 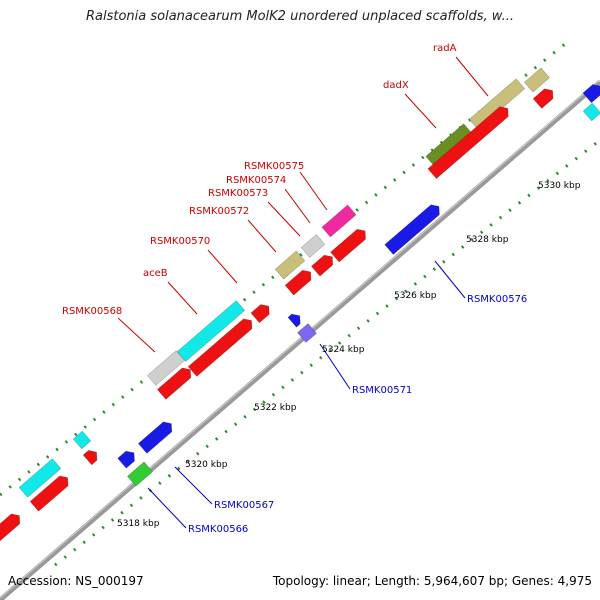 What do you see at coordinates (138, 524) in the screenshot?
I see `tick-label-5318: 5318 kbp` at bounding box center [138, 524].